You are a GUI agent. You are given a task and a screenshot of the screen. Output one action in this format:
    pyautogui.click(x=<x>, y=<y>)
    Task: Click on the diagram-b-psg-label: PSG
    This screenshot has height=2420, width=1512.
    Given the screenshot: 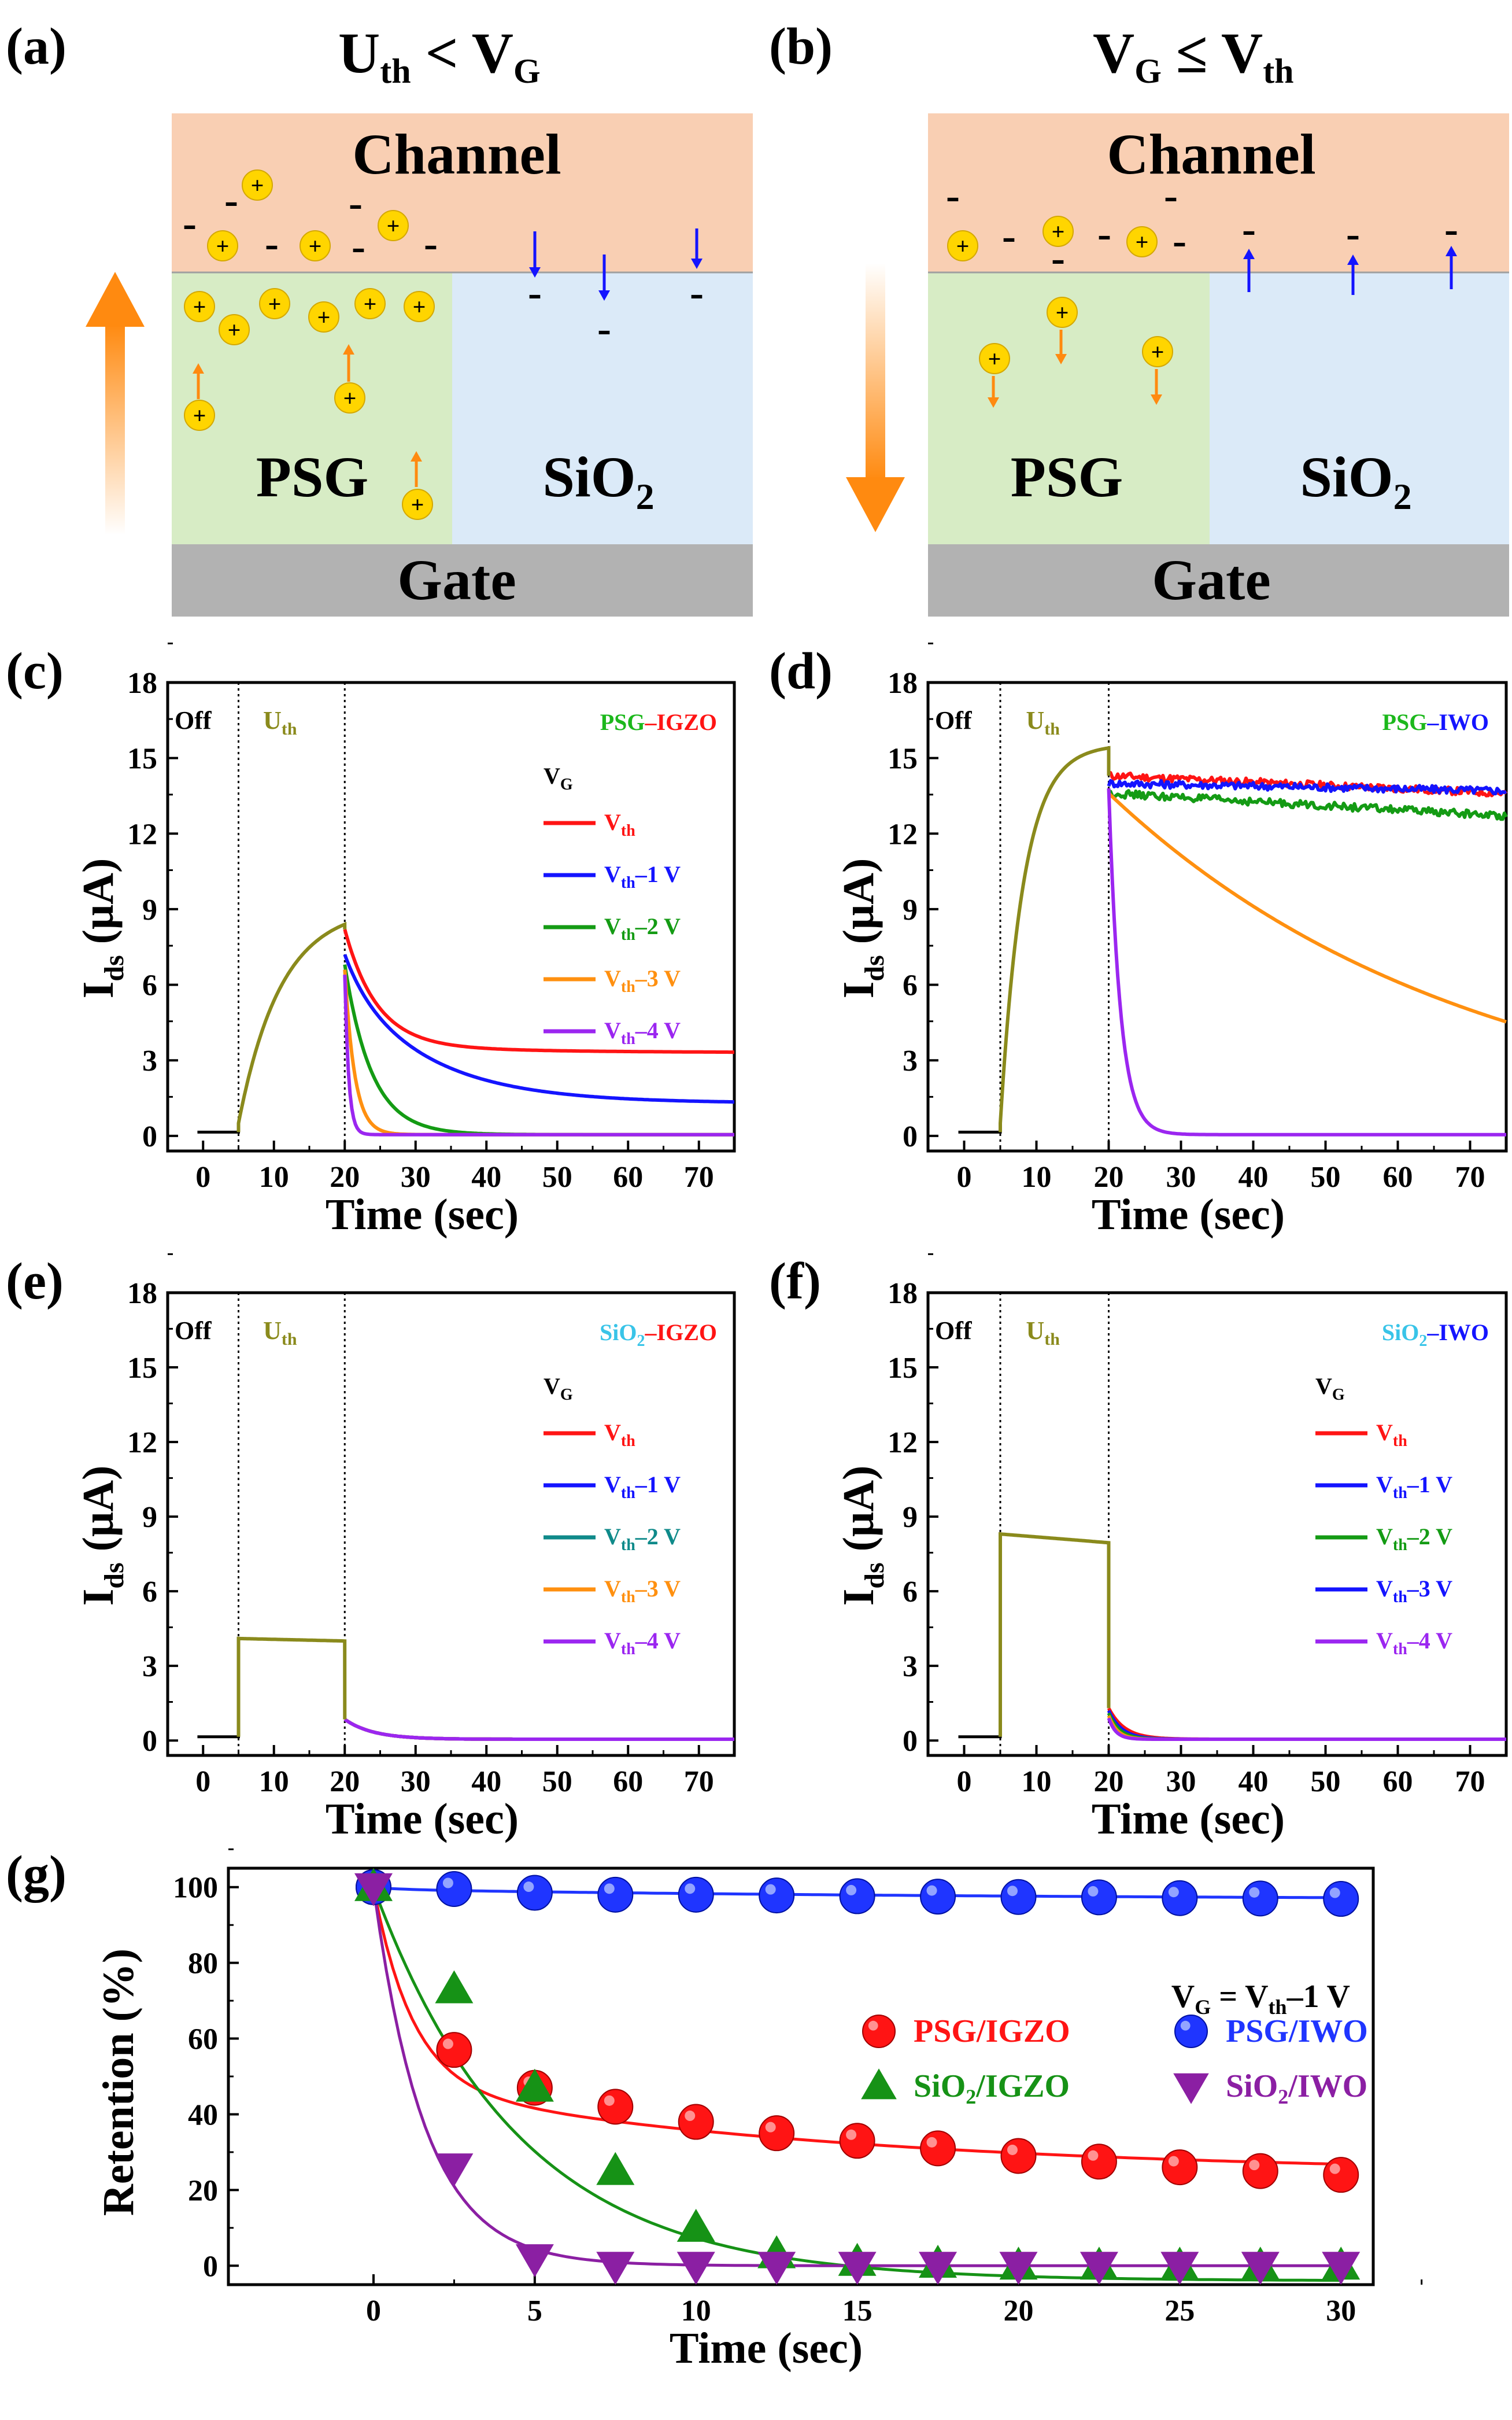 What is the action you would take?
    pyautogui.click(x=1067, y=477)
    